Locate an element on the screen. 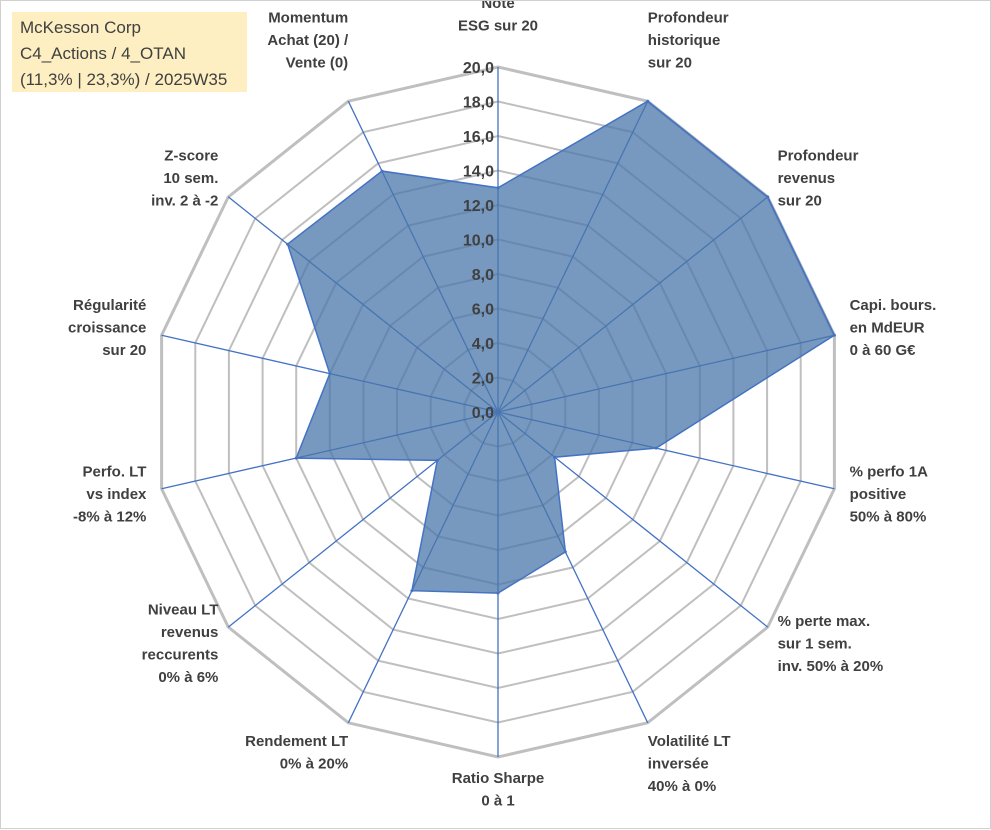  axis-label: Régularité croissance sur 20 is located at coordinates (107, 328).